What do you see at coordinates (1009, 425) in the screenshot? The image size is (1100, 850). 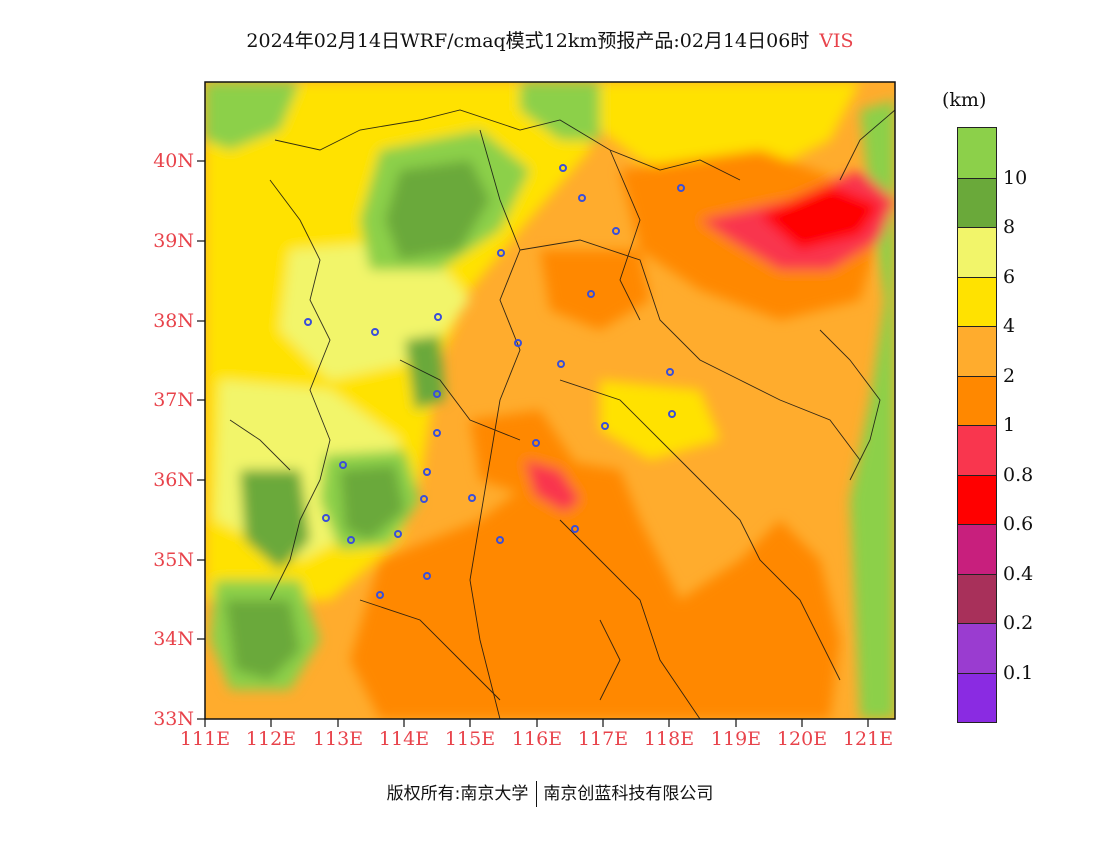 I see `colorbar-label: 1` at bounding box center [1009, 425].